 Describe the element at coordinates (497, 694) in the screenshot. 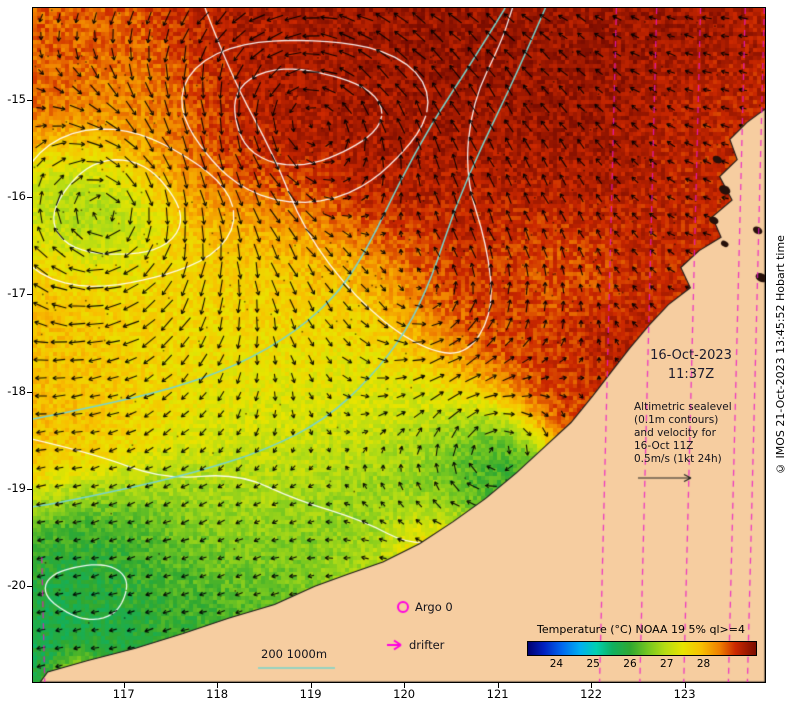

I see `x-tick-label: 121` at that location.